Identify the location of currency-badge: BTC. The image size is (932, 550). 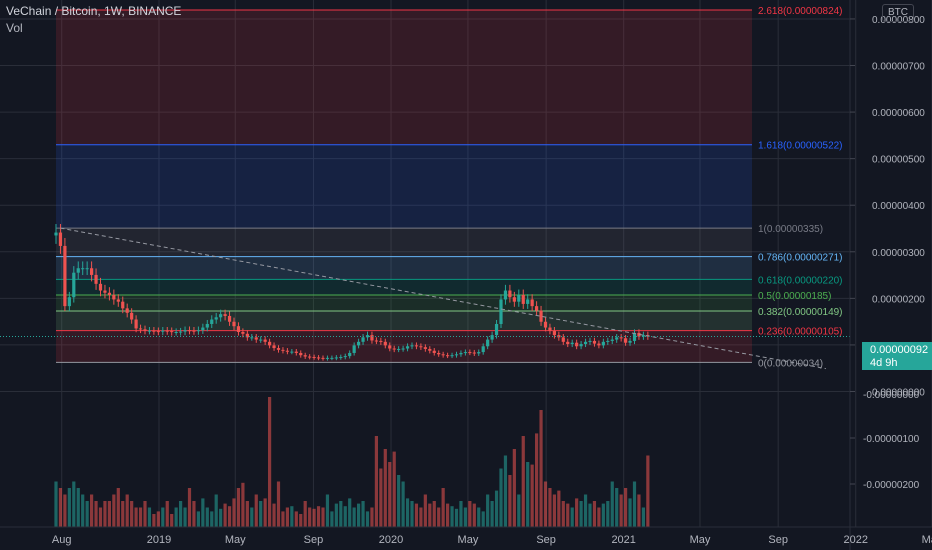
(898, 13).